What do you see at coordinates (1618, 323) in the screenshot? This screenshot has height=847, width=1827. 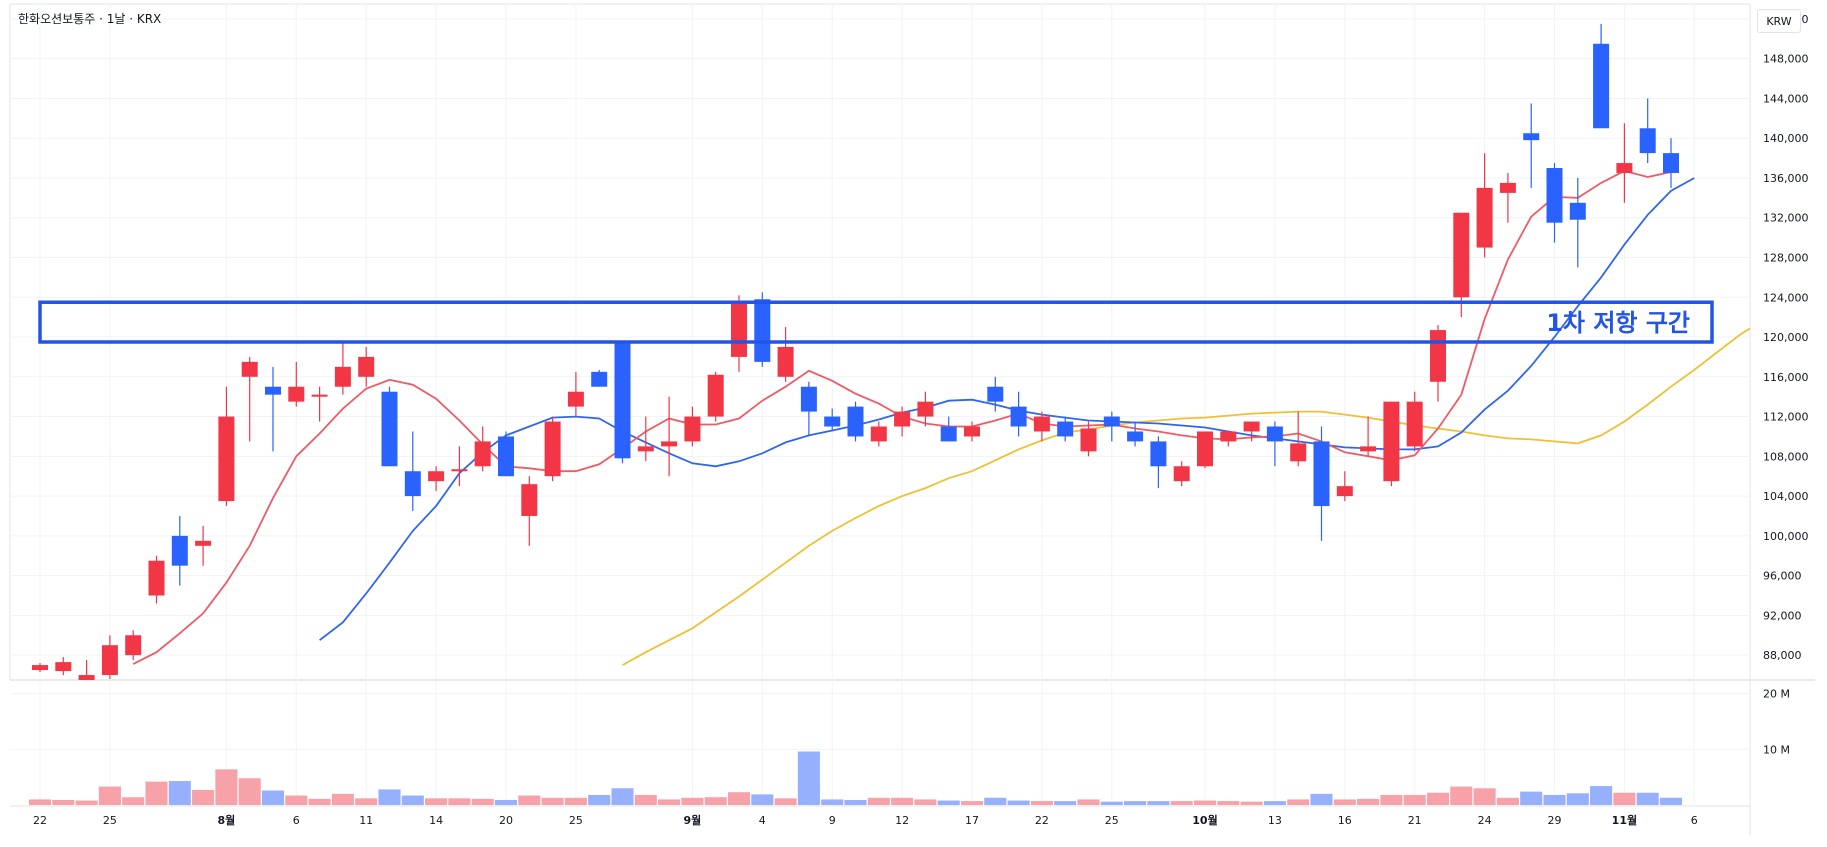 I see `resistance-zone-label: 1차 저항 구간` at bounding box center [1618, 323].